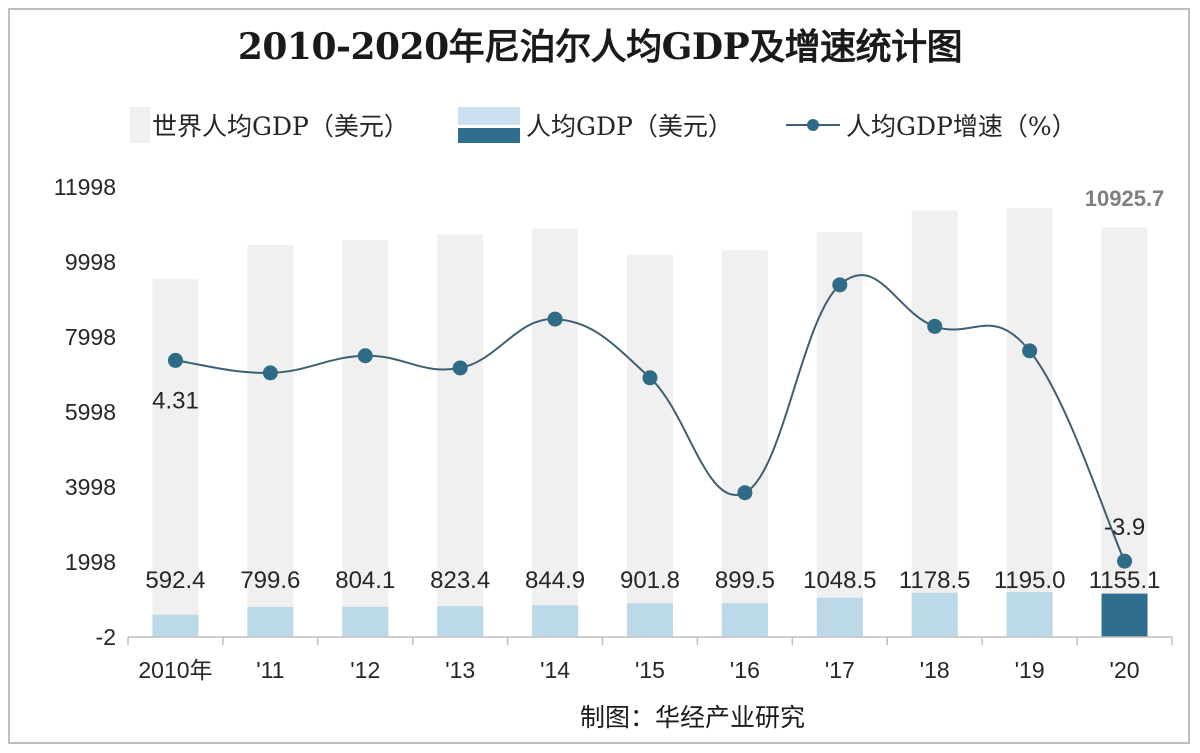  What do you see at coordinates (90, 262) in the screenshot?
I see `y-tick-label: 9998` at bounding box center [90, 262].